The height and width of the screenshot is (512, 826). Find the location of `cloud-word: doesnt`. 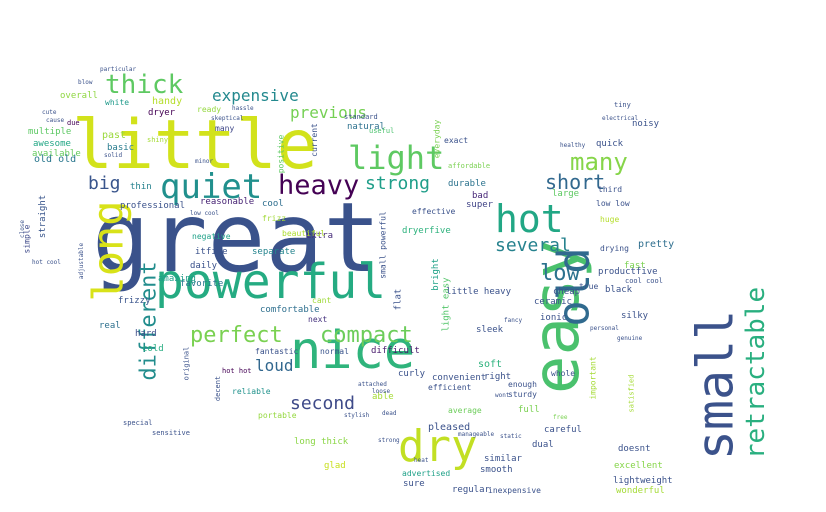

cloud-word: doesnt is located at coordinates (634, 449).